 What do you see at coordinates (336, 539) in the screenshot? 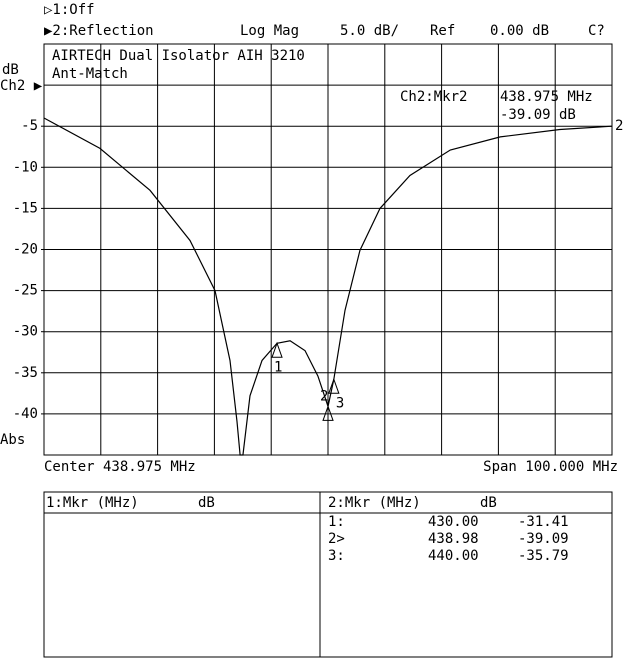
I see `table-cell: 2>` at bounding box center [336, 539].